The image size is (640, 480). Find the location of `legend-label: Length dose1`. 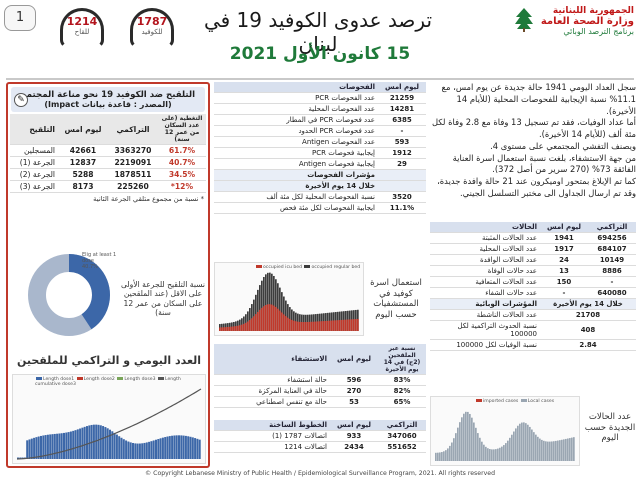

legend-label: Length dose1 is located at coordinates (59, 379).